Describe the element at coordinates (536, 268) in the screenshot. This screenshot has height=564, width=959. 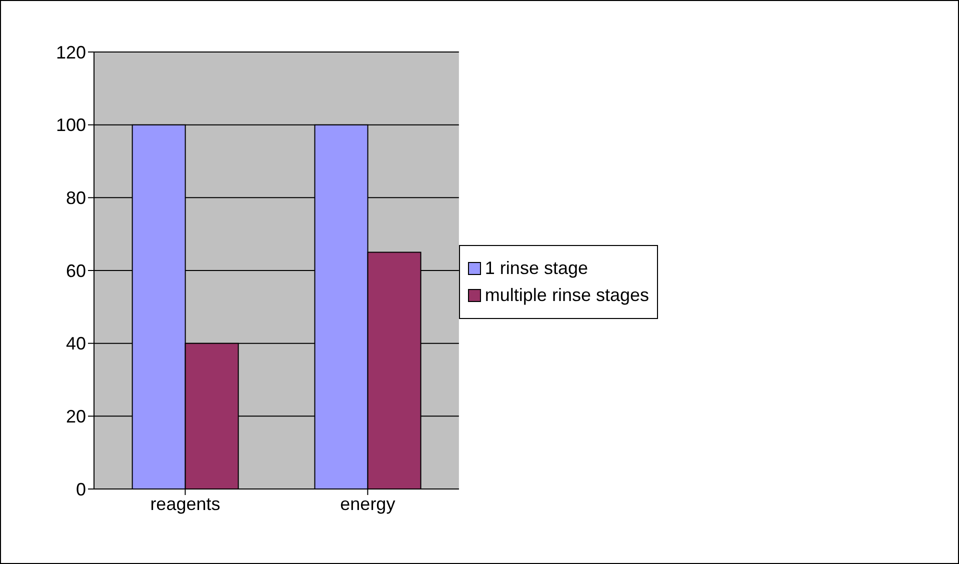
I see `legend-label: 1 rinse stage` at that location.